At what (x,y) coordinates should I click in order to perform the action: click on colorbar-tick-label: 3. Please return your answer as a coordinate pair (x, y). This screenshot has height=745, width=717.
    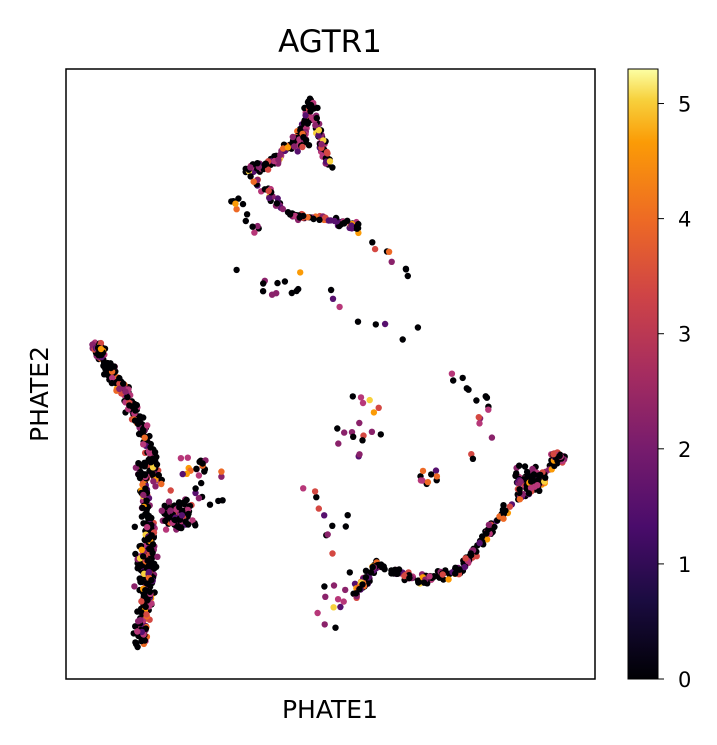
    Looking at the image, I should click on (684, 335).